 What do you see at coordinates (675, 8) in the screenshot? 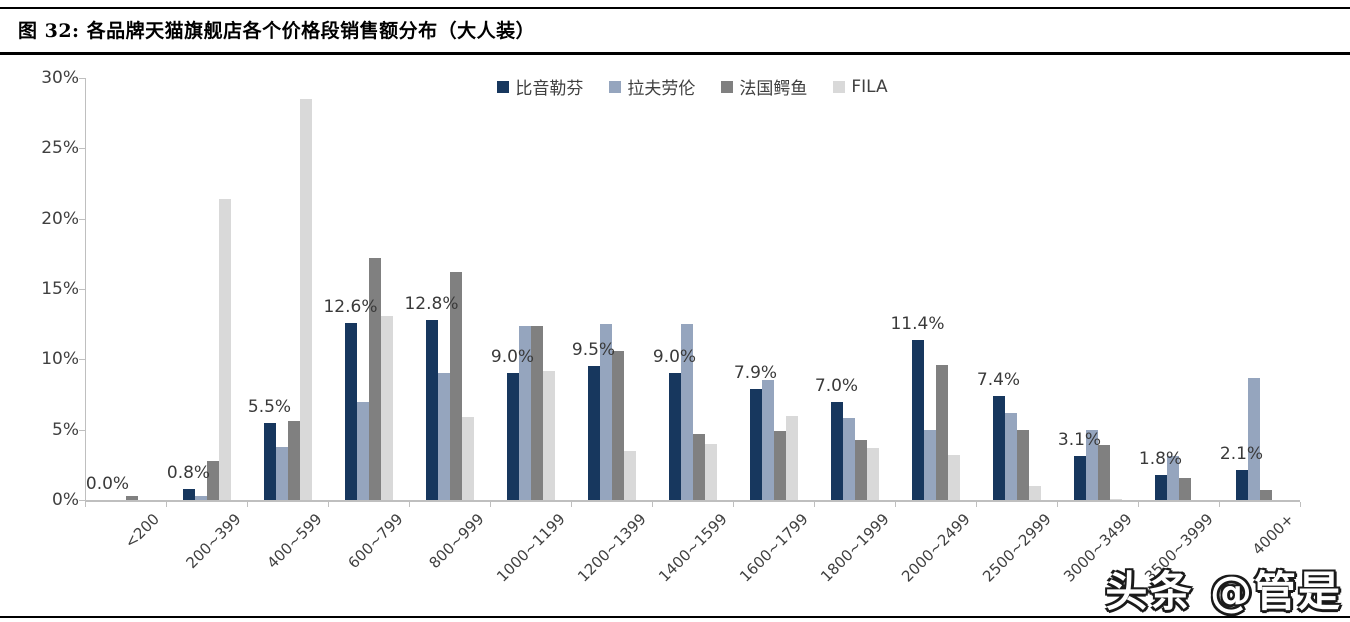
I see `top-rule` at bounding box center [675, 8].